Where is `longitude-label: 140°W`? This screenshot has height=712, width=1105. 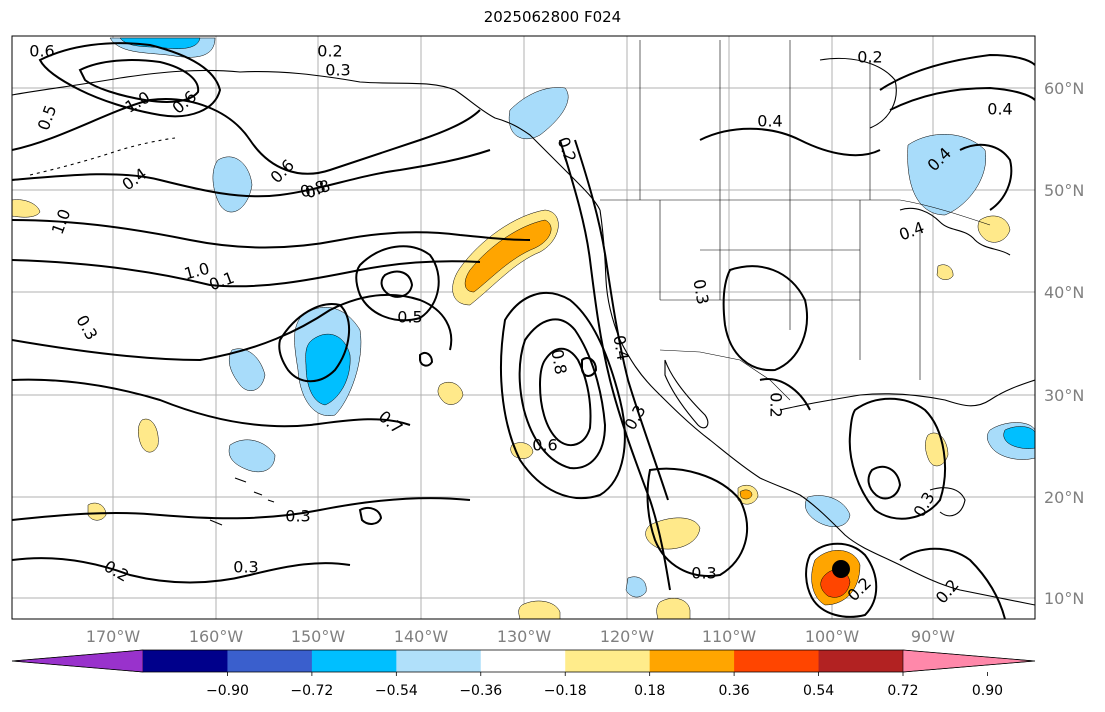
longitude-label: 140°W is located at coordinates (421, 636).